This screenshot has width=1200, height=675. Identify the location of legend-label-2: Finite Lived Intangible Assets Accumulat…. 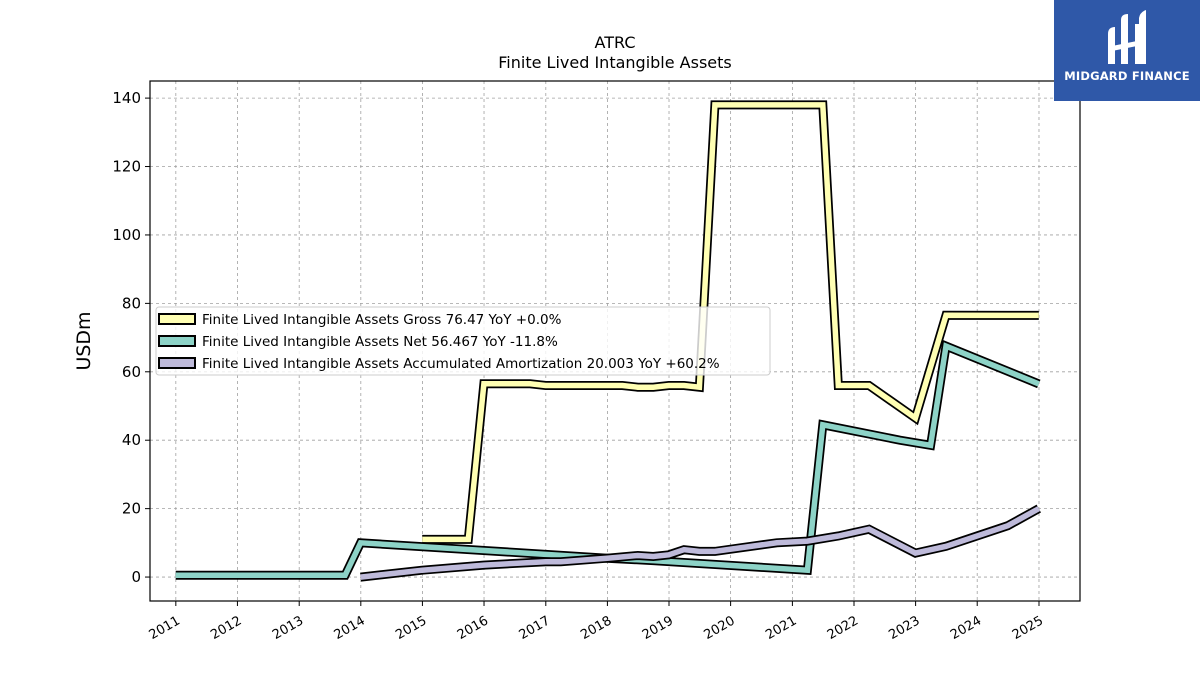
(461, 364).